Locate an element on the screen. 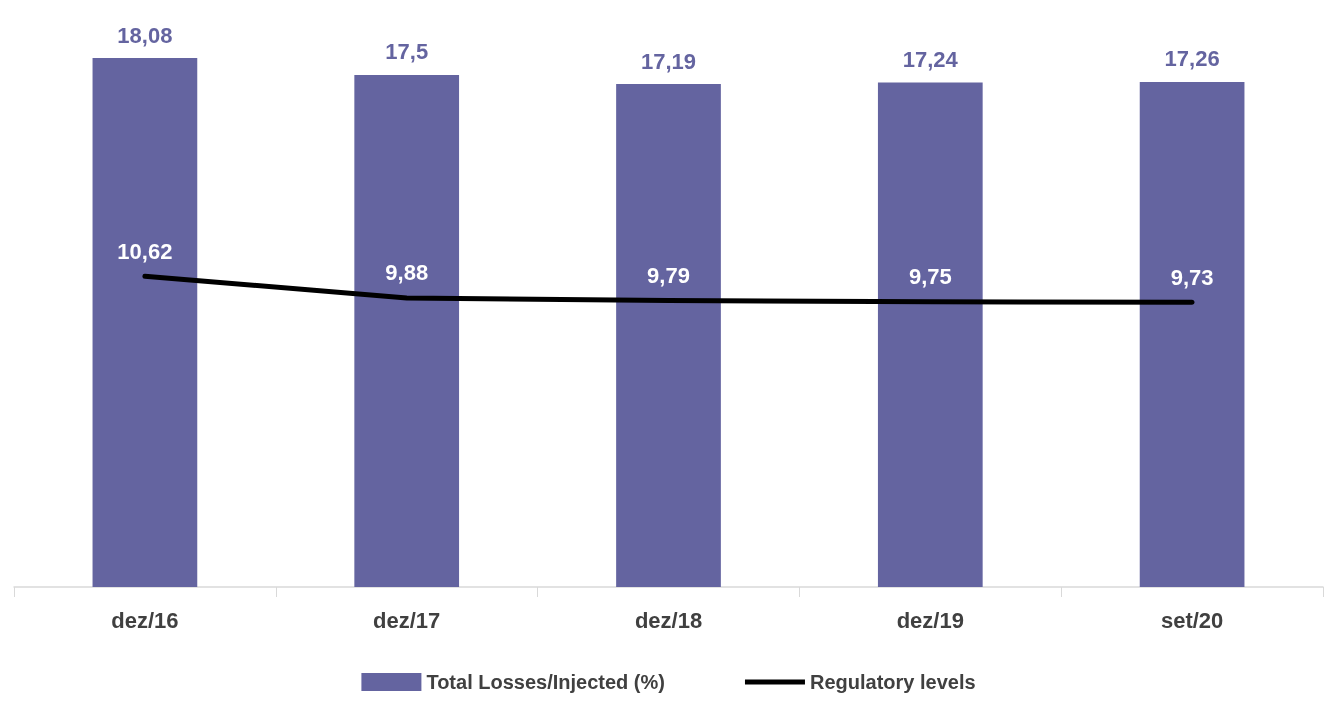 The width and height of the screenshot is (1337, 705). data-label: 17,19 is located at coordinates (668, 61).